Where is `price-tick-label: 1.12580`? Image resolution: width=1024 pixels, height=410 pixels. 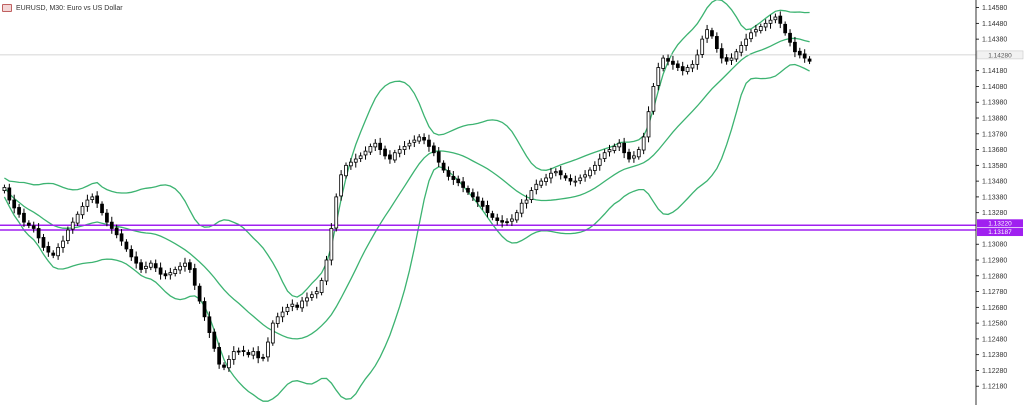
price-tick-label: 1.12580 is located at coordinates (994, 324).